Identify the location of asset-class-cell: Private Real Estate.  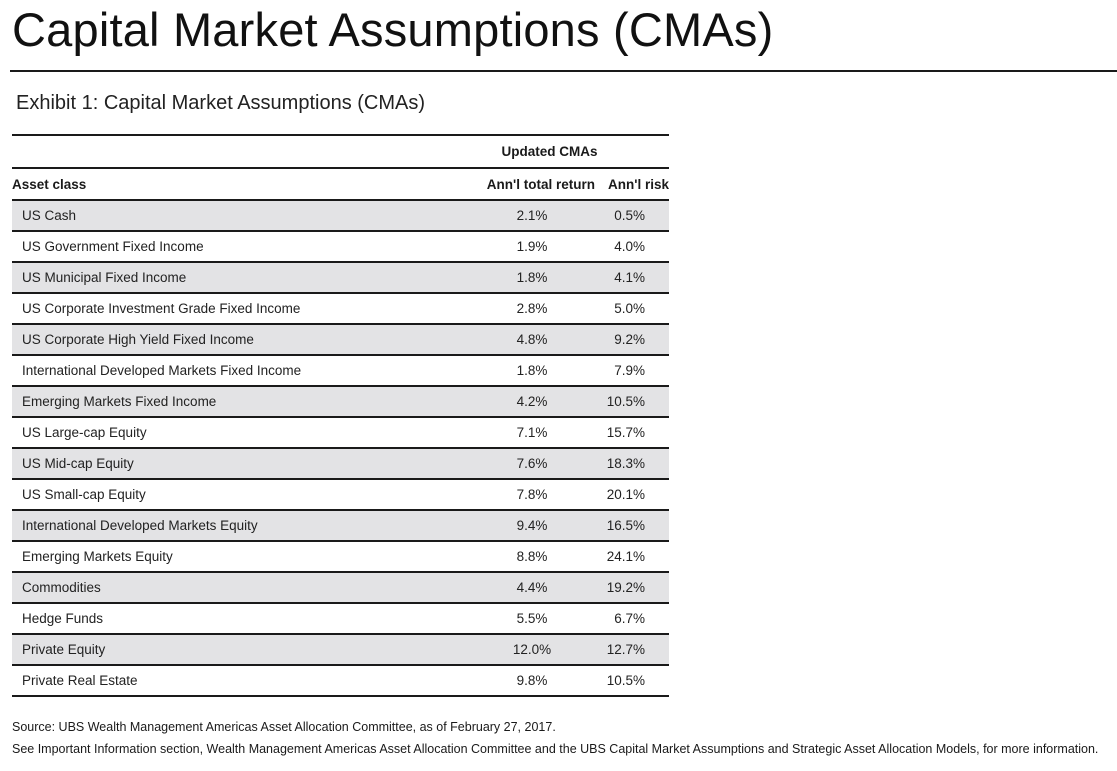
(221, 681).